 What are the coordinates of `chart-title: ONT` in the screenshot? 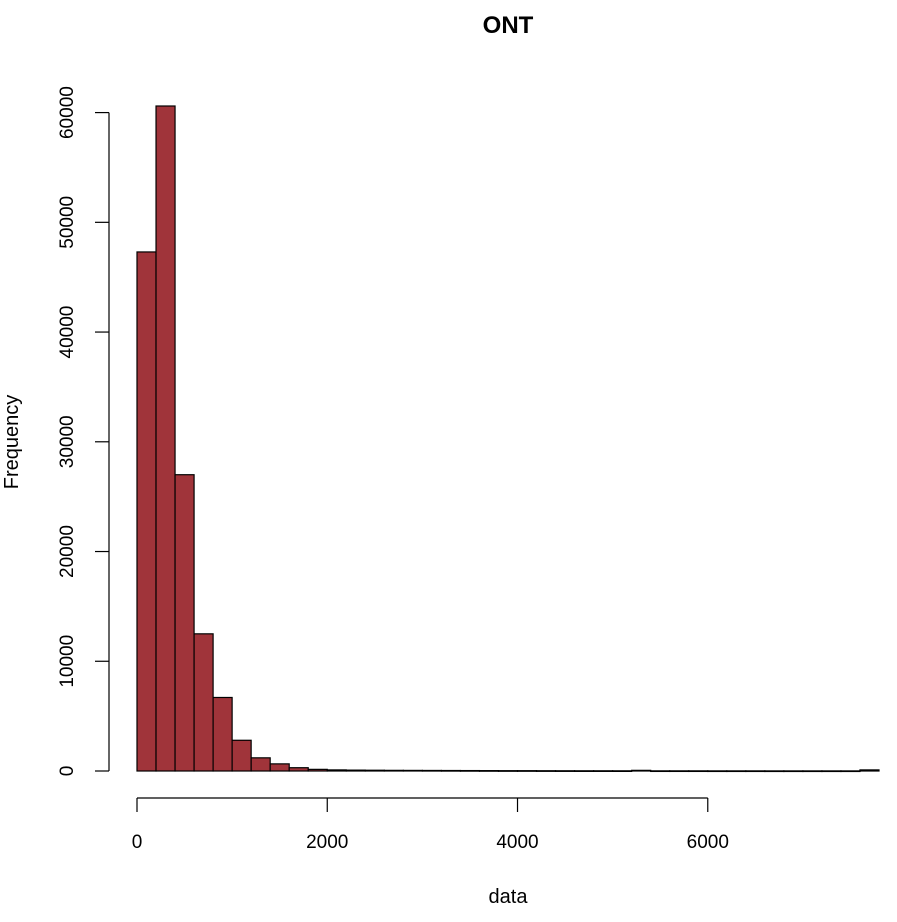 It's located at (508, 25).